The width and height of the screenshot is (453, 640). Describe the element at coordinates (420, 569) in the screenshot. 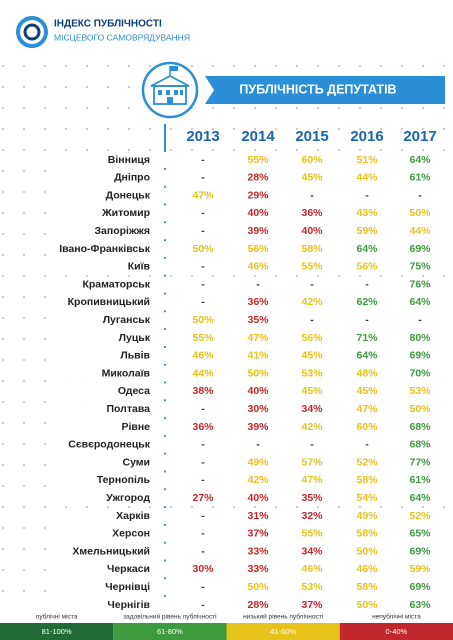

I see `cell: 59%` at that location.